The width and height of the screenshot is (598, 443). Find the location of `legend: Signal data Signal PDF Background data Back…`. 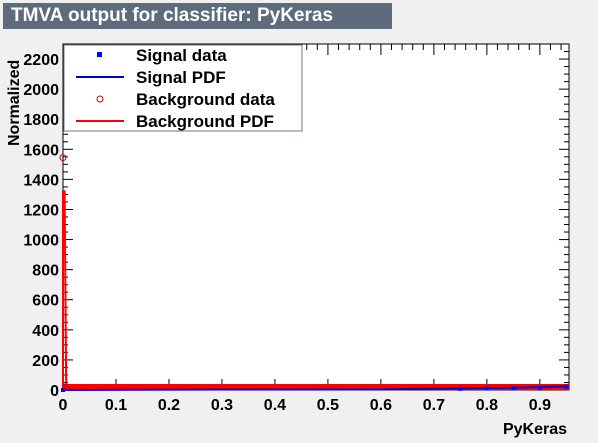

legend: Signal data Signal PDF Background data Back… is located at coordinates (183, 88).